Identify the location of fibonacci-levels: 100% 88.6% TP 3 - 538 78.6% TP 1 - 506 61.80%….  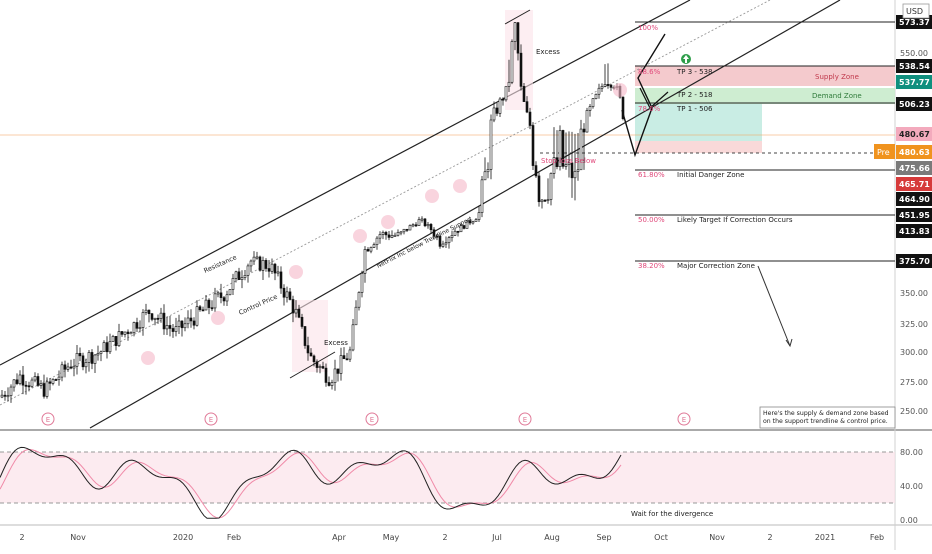
(715, 147).